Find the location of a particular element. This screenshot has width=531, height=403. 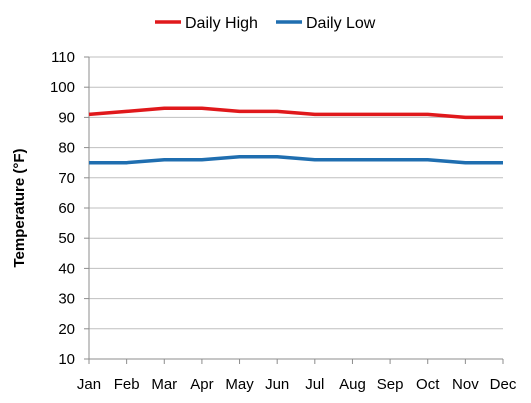

x-tick-label: Jun is located at coordinates (277, 384).